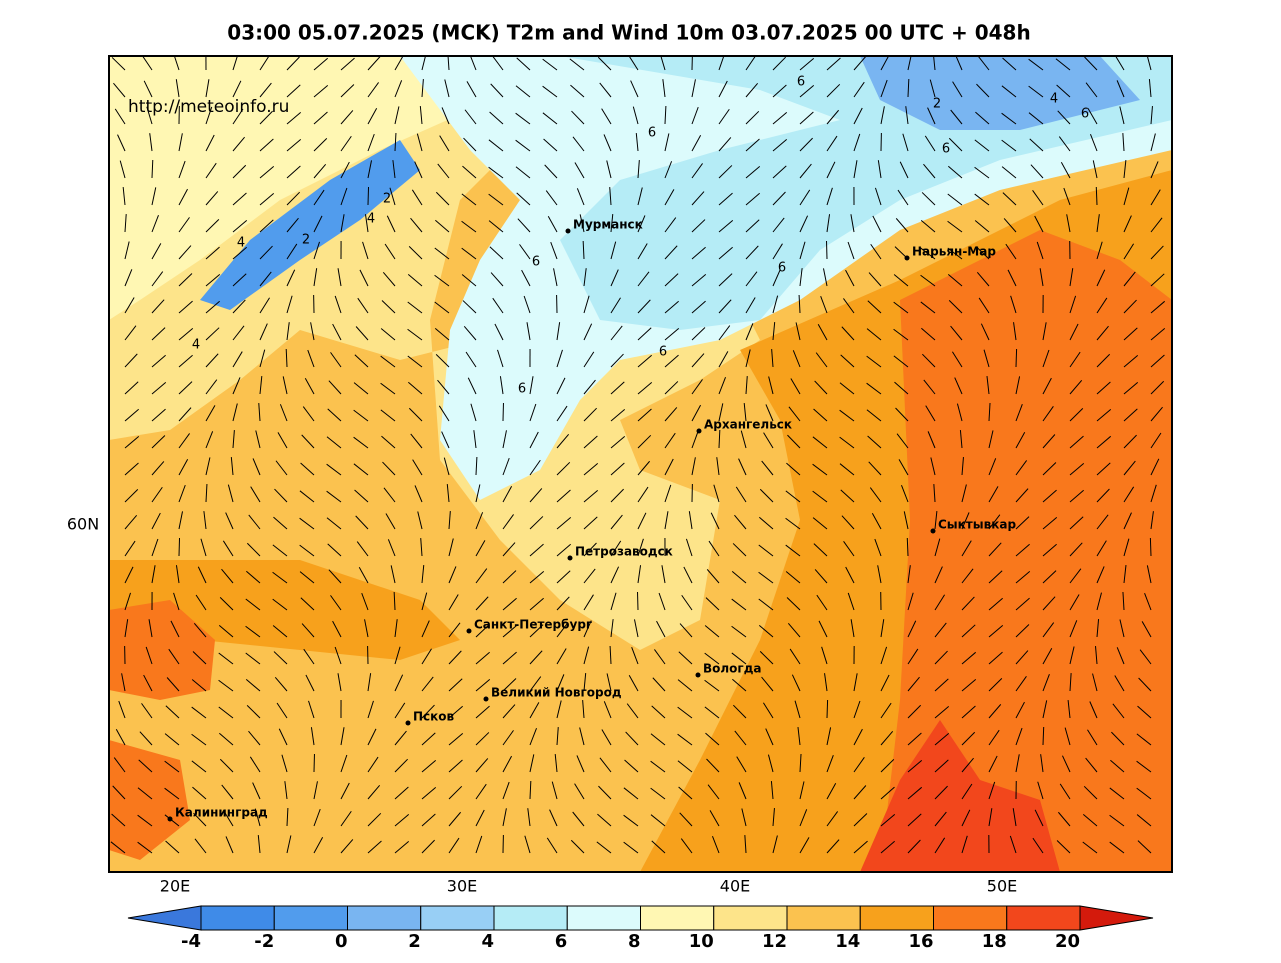  Describe the element at coordinates (677, 918) in the screenshot. I see `colorbar-segment` at that location.